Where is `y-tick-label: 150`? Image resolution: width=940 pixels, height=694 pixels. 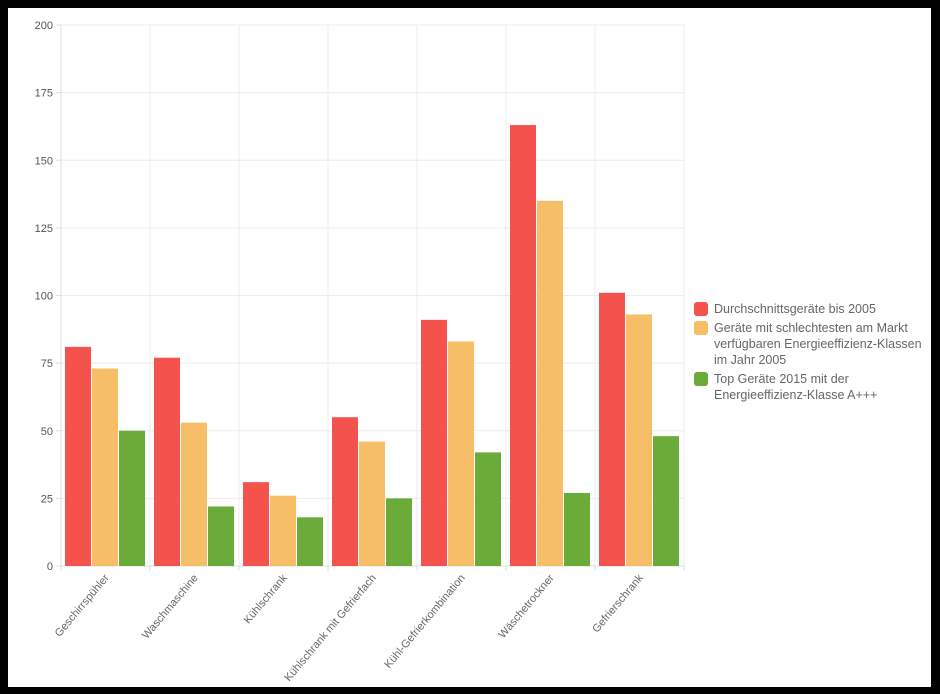 y-tick-label: 150 is located at coordinates (44, 161).